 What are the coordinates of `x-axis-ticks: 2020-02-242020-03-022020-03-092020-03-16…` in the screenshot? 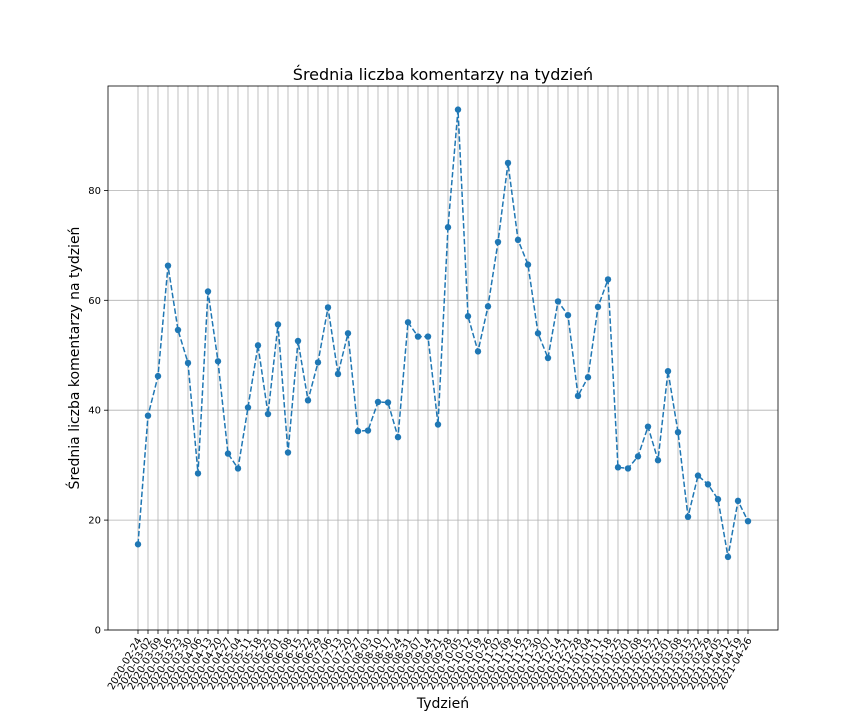 It's located at (430, 661).